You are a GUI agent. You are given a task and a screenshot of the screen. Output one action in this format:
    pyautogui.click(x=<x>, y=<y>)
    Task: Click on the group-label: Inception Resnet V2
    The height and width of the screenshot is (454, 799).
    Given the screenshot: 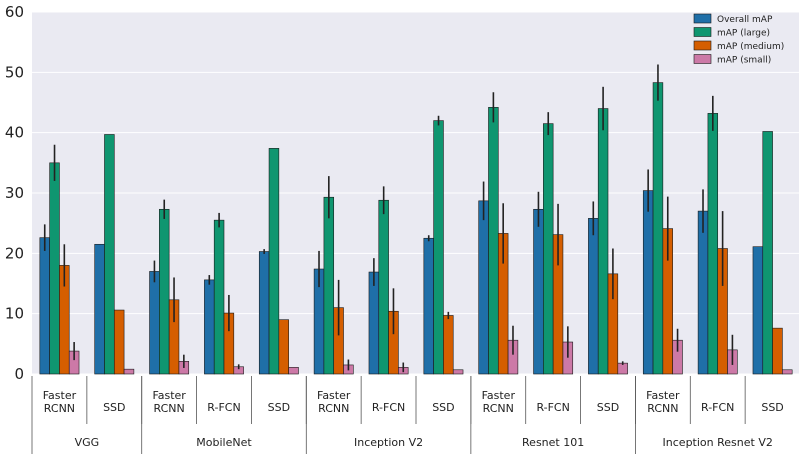 What is the action you would take?
    pyautogui.click(x=718, y=442)
    